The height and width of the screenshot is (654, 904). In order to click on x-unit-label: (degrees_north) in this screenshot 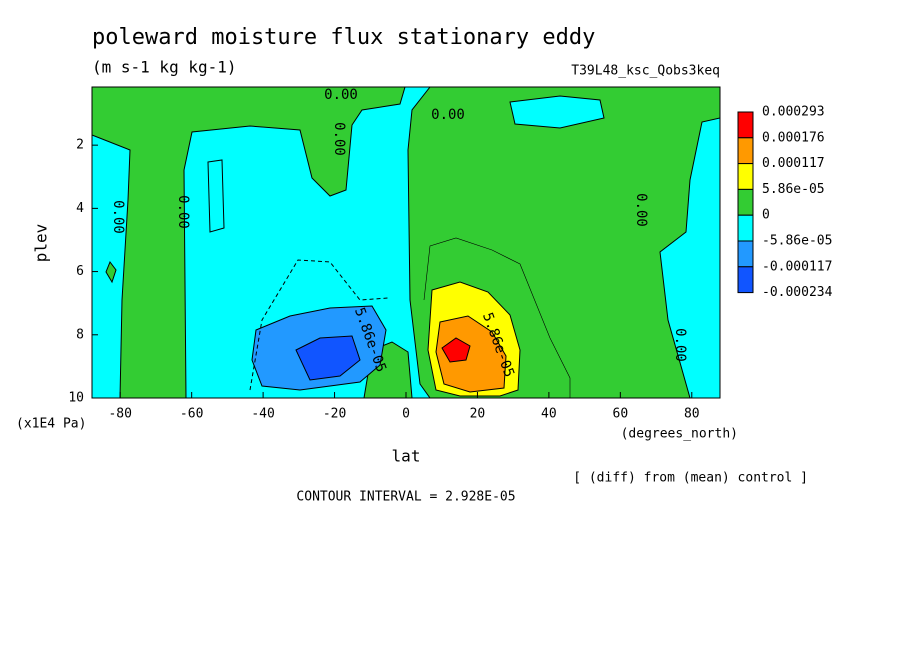, I will do `click(679, 434)`.